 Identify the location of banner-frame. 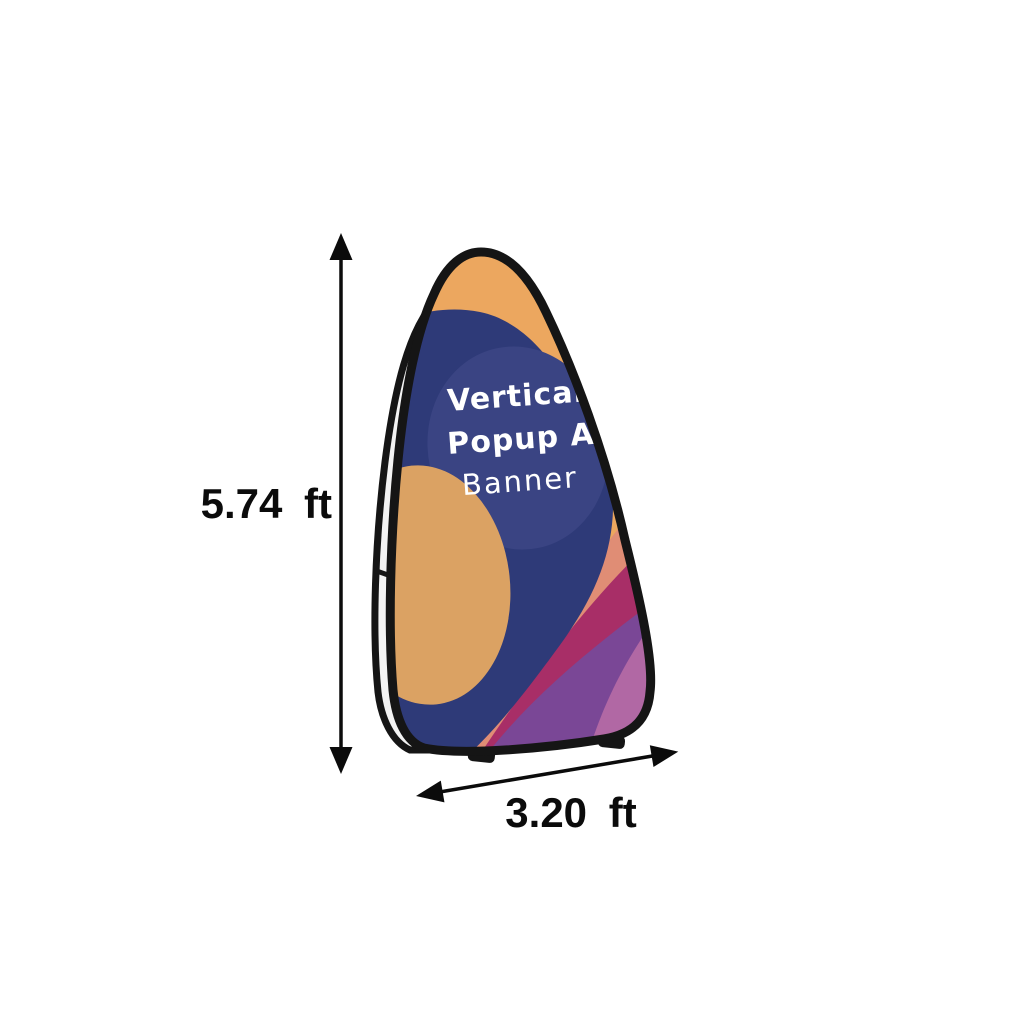
(520, 501).